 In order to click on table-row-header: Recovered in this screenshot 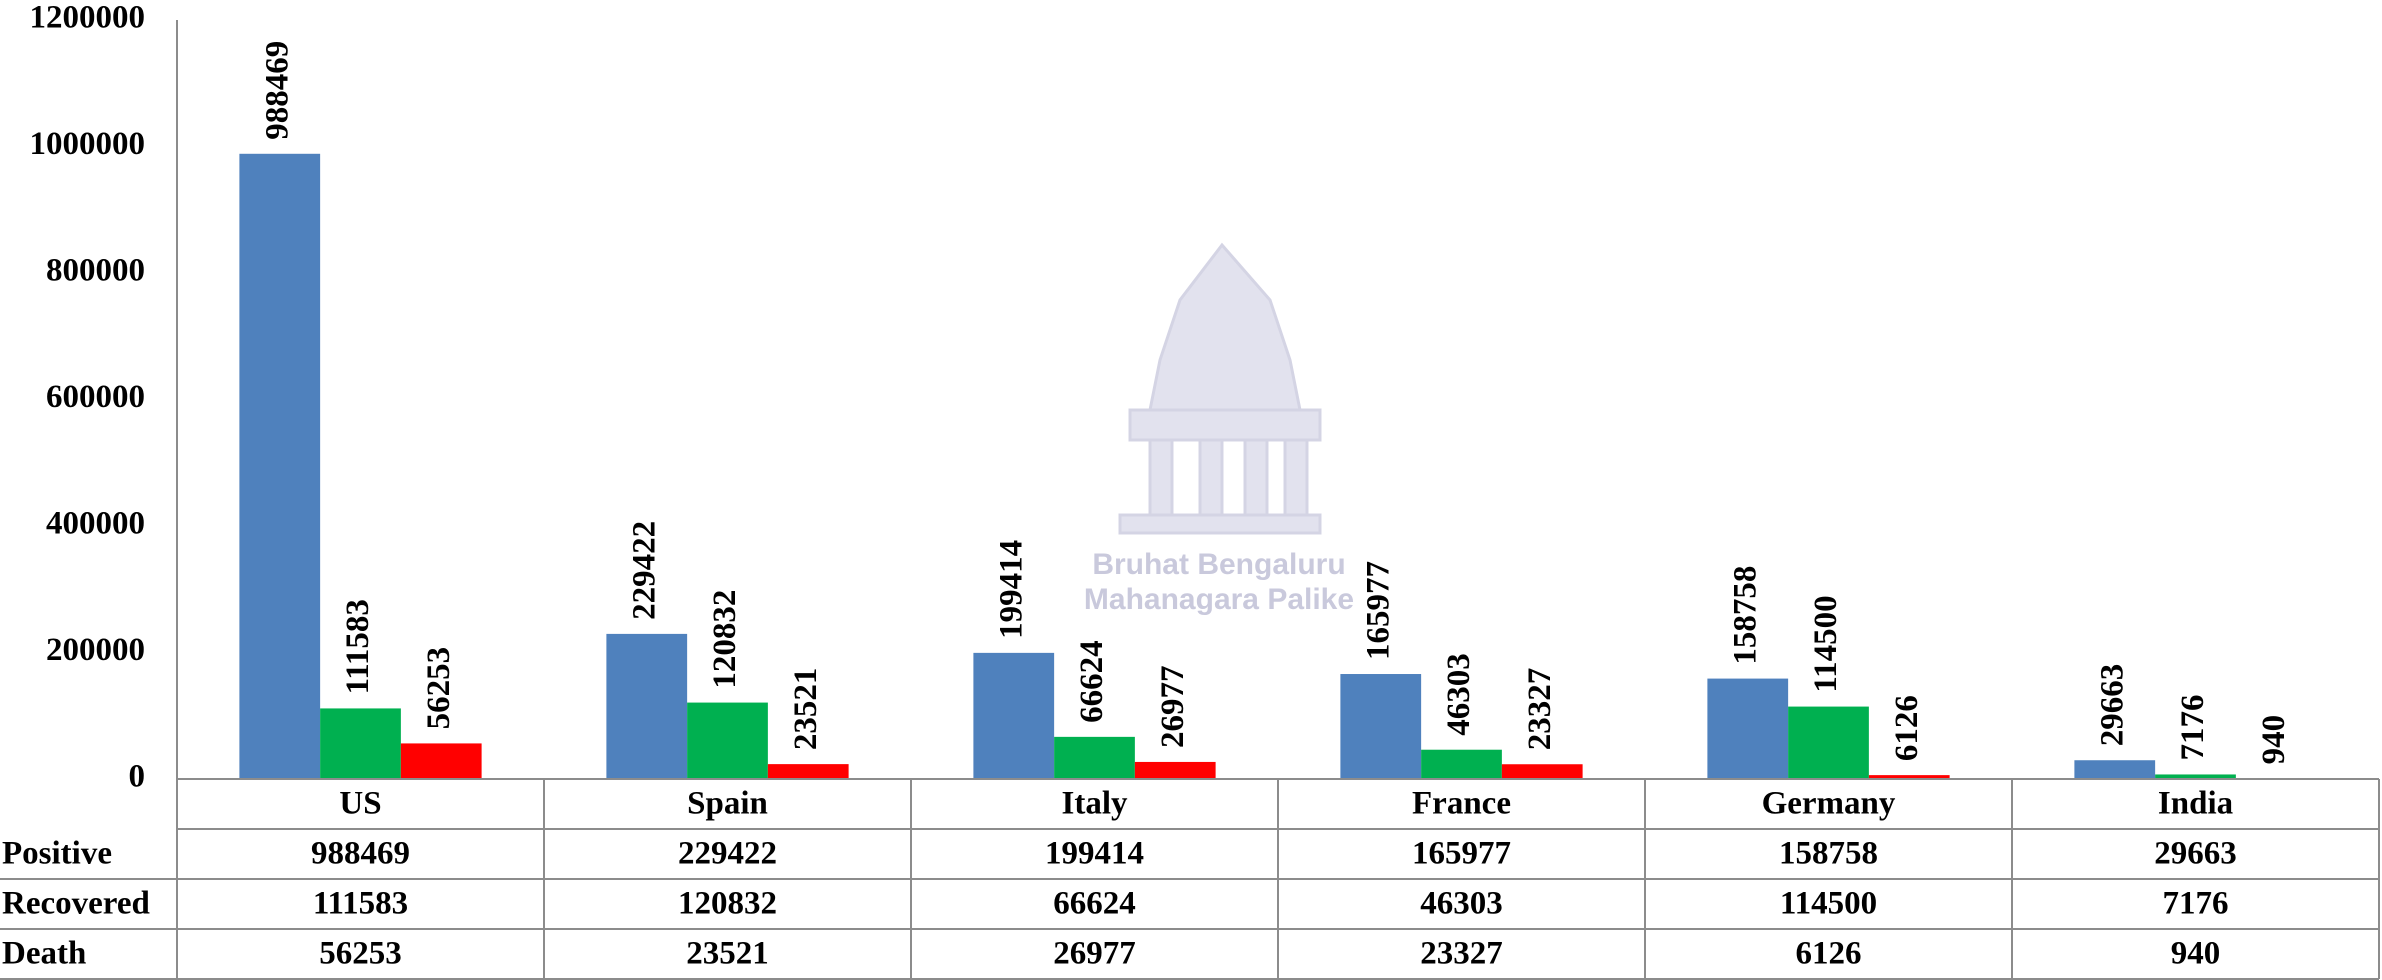, I will do `click(76, 904)`.